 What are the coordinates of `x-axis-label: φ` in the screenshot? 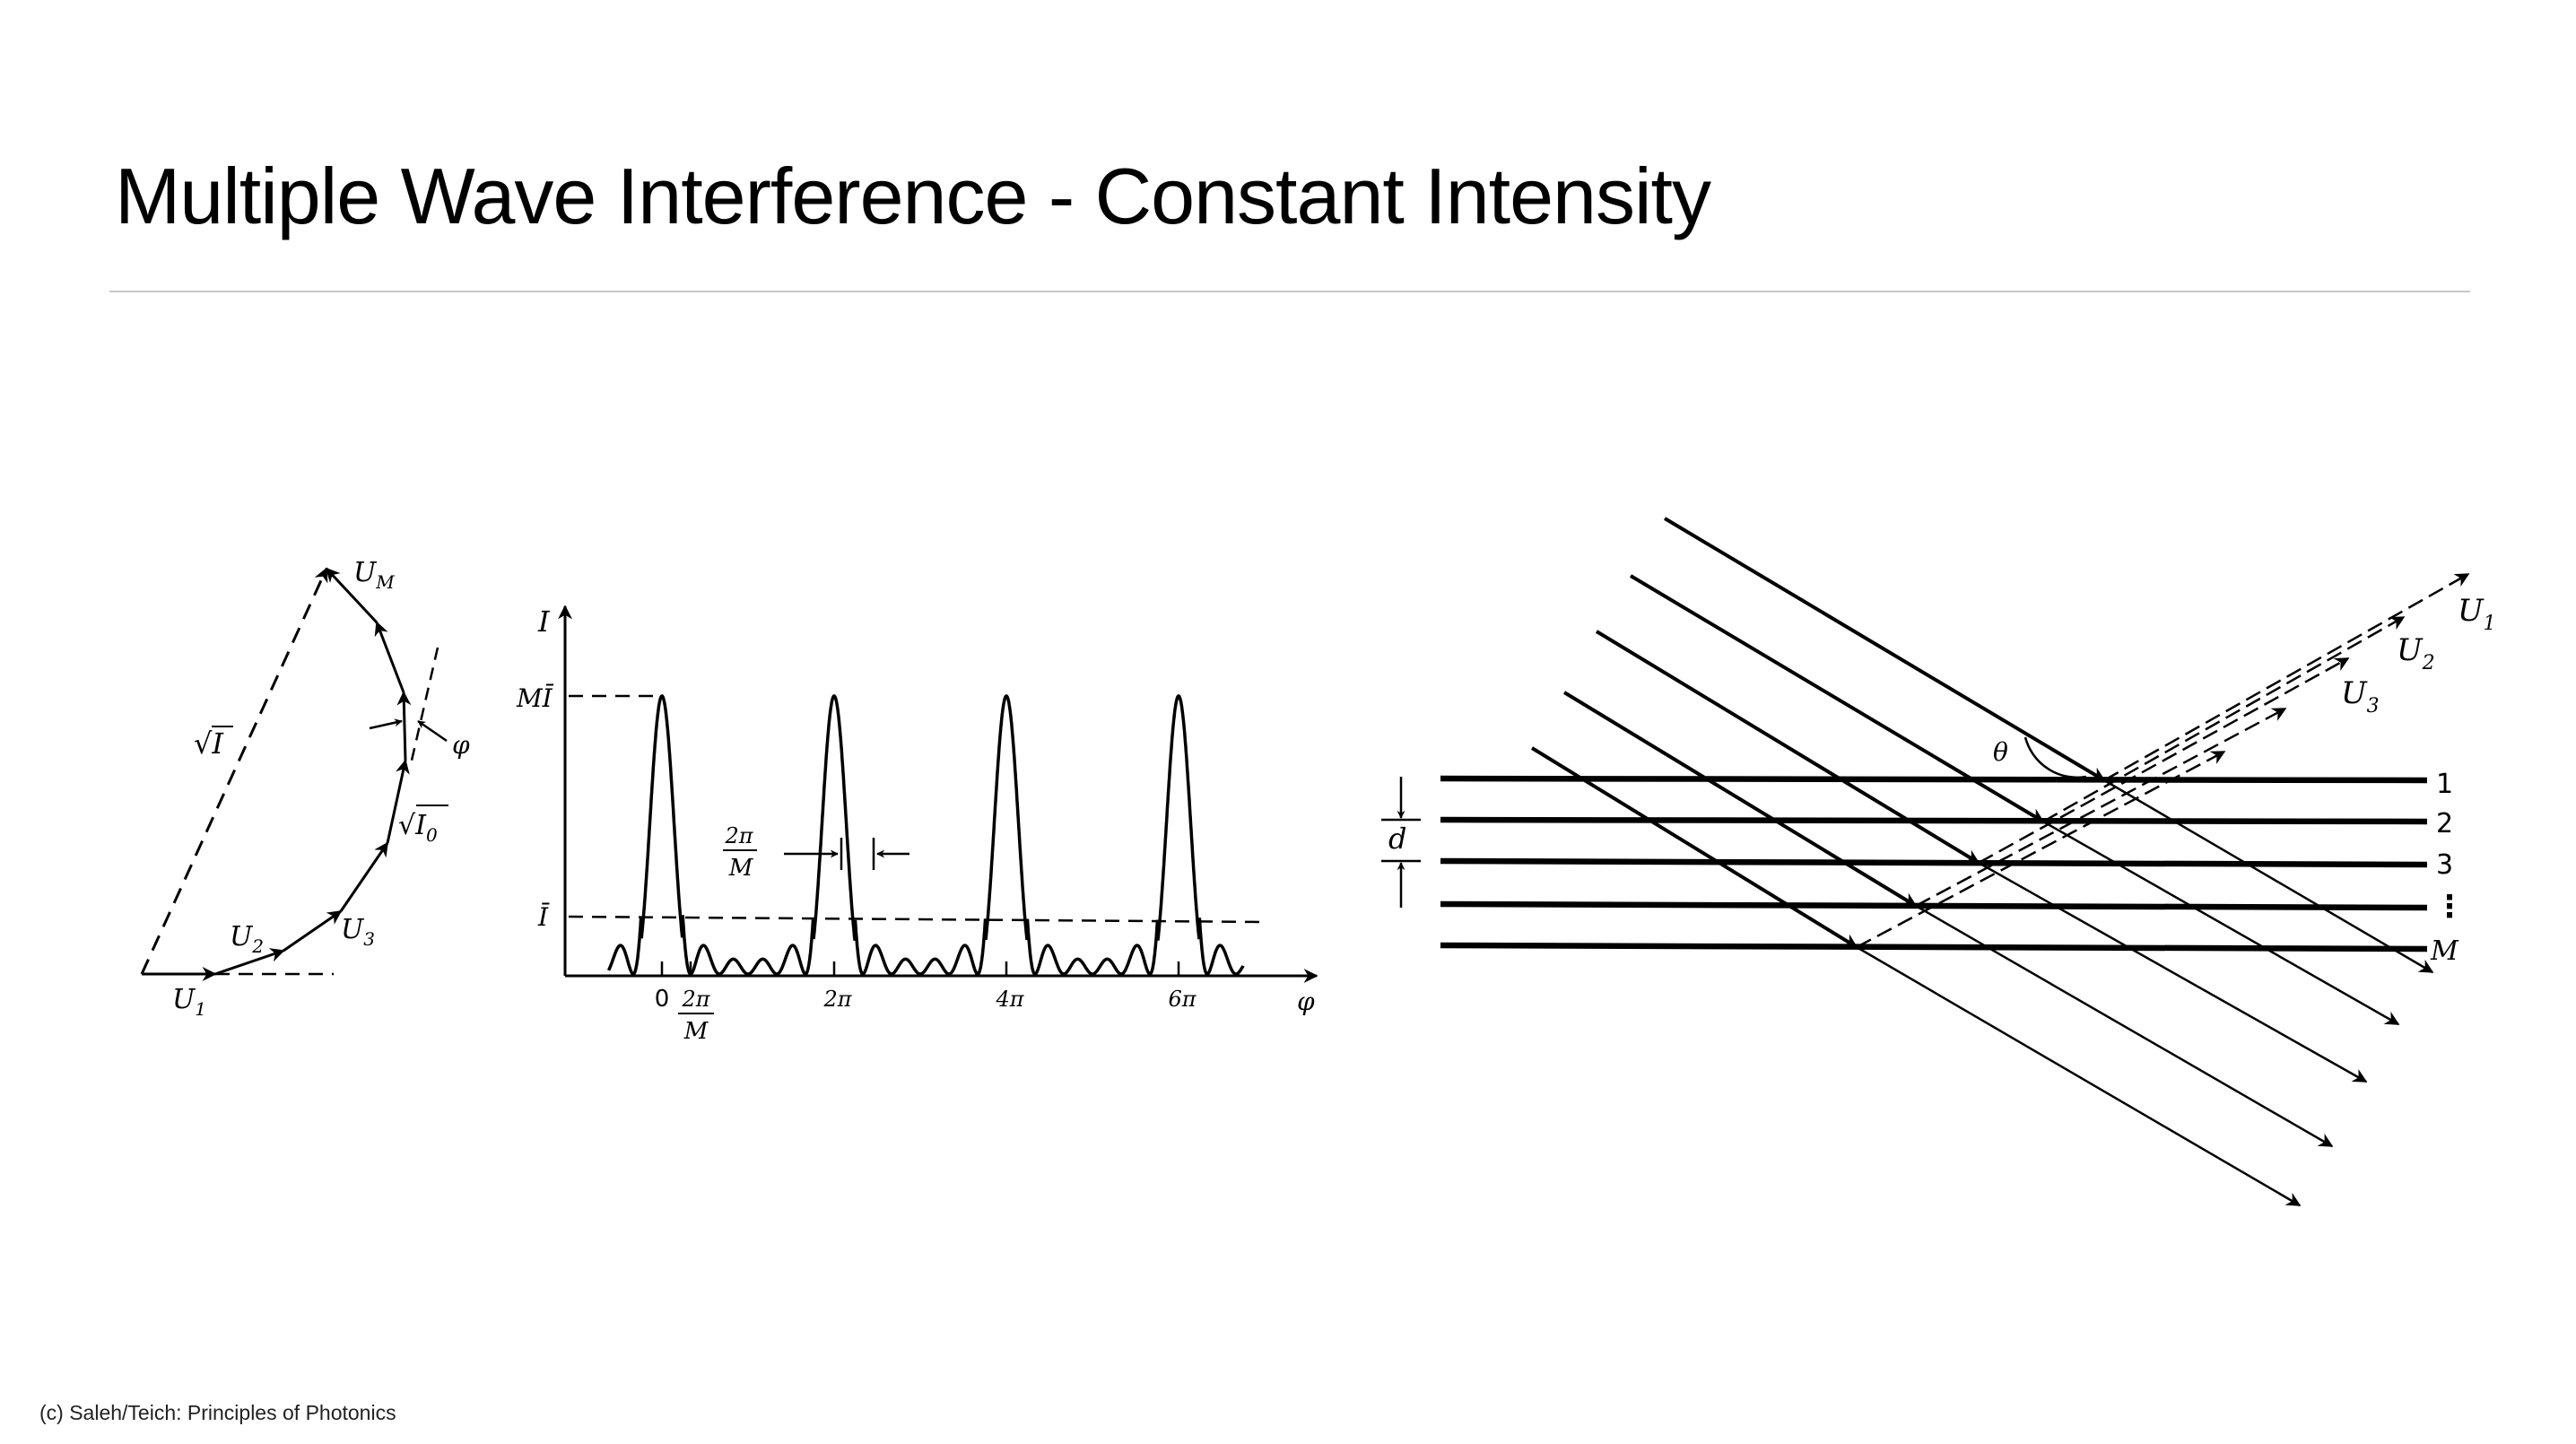 It's located at (1306, 1001).